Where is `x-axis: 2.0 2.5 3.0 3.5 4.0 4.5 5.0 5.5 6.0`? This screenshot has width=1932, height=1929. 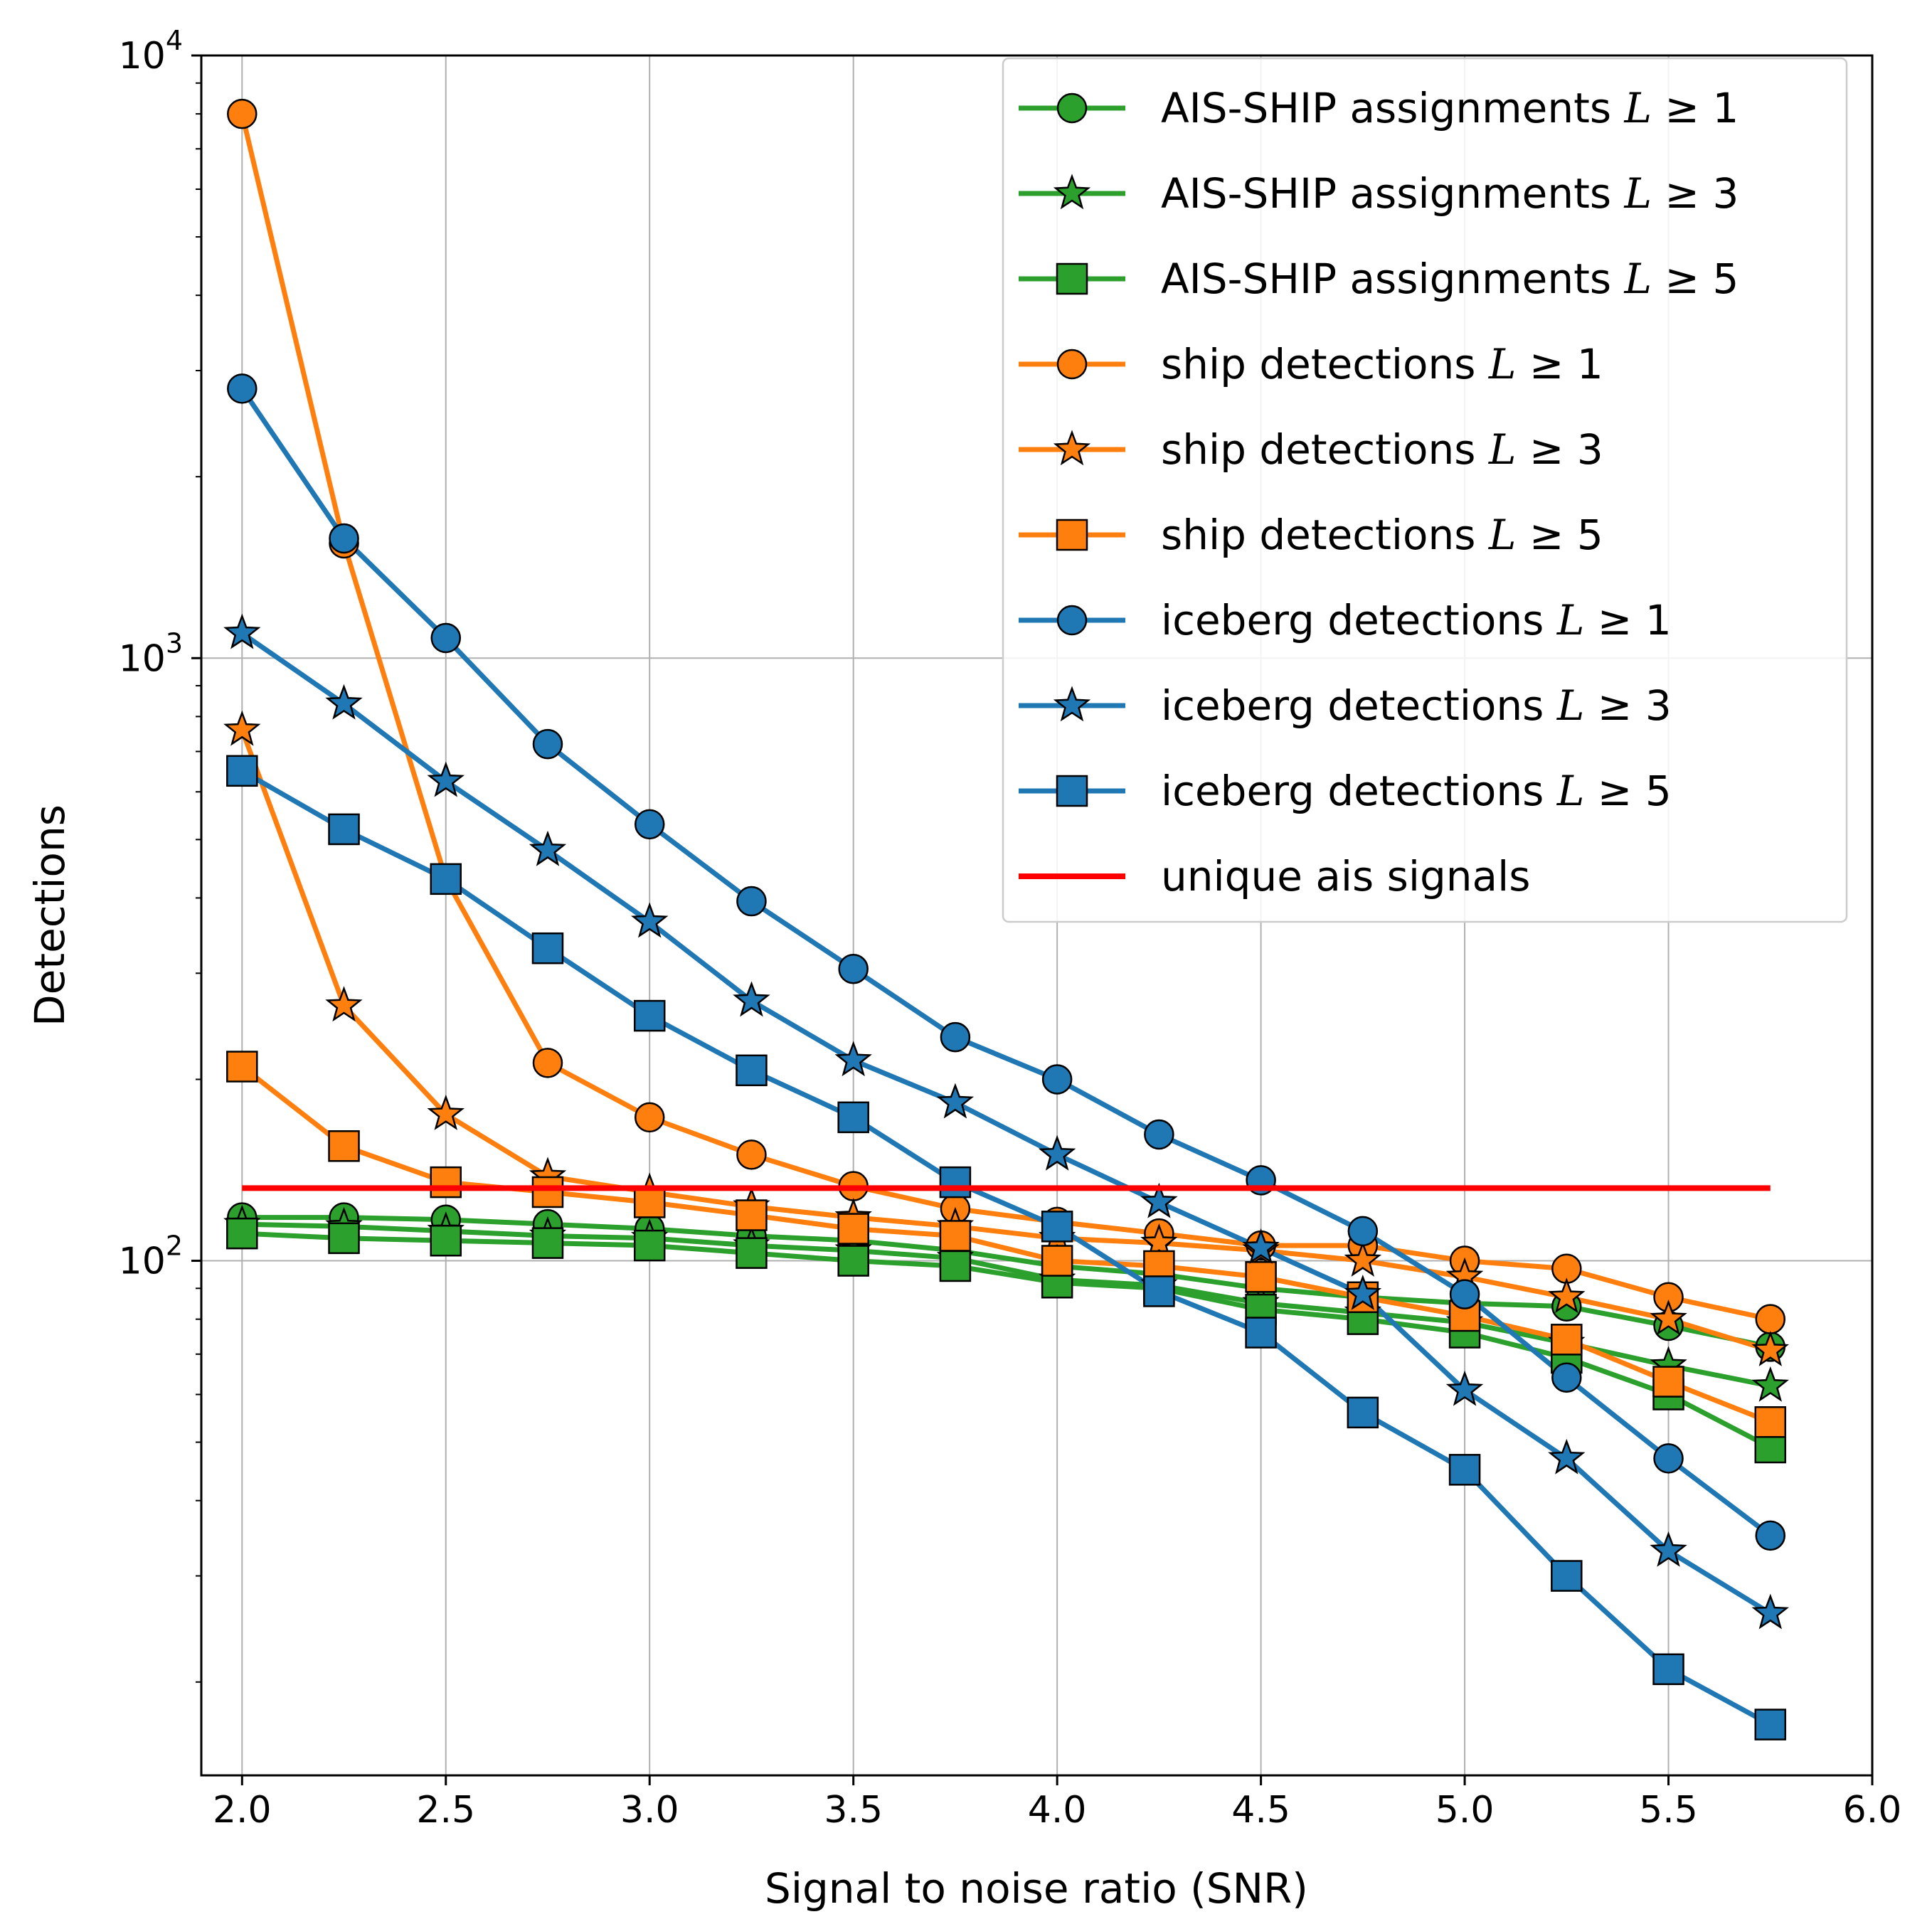 x-axis: 2.0 2.5 3.0 3.5 4.0 4.5 5.0 5.5 6.0 is located at coordinates (1057, 1803).